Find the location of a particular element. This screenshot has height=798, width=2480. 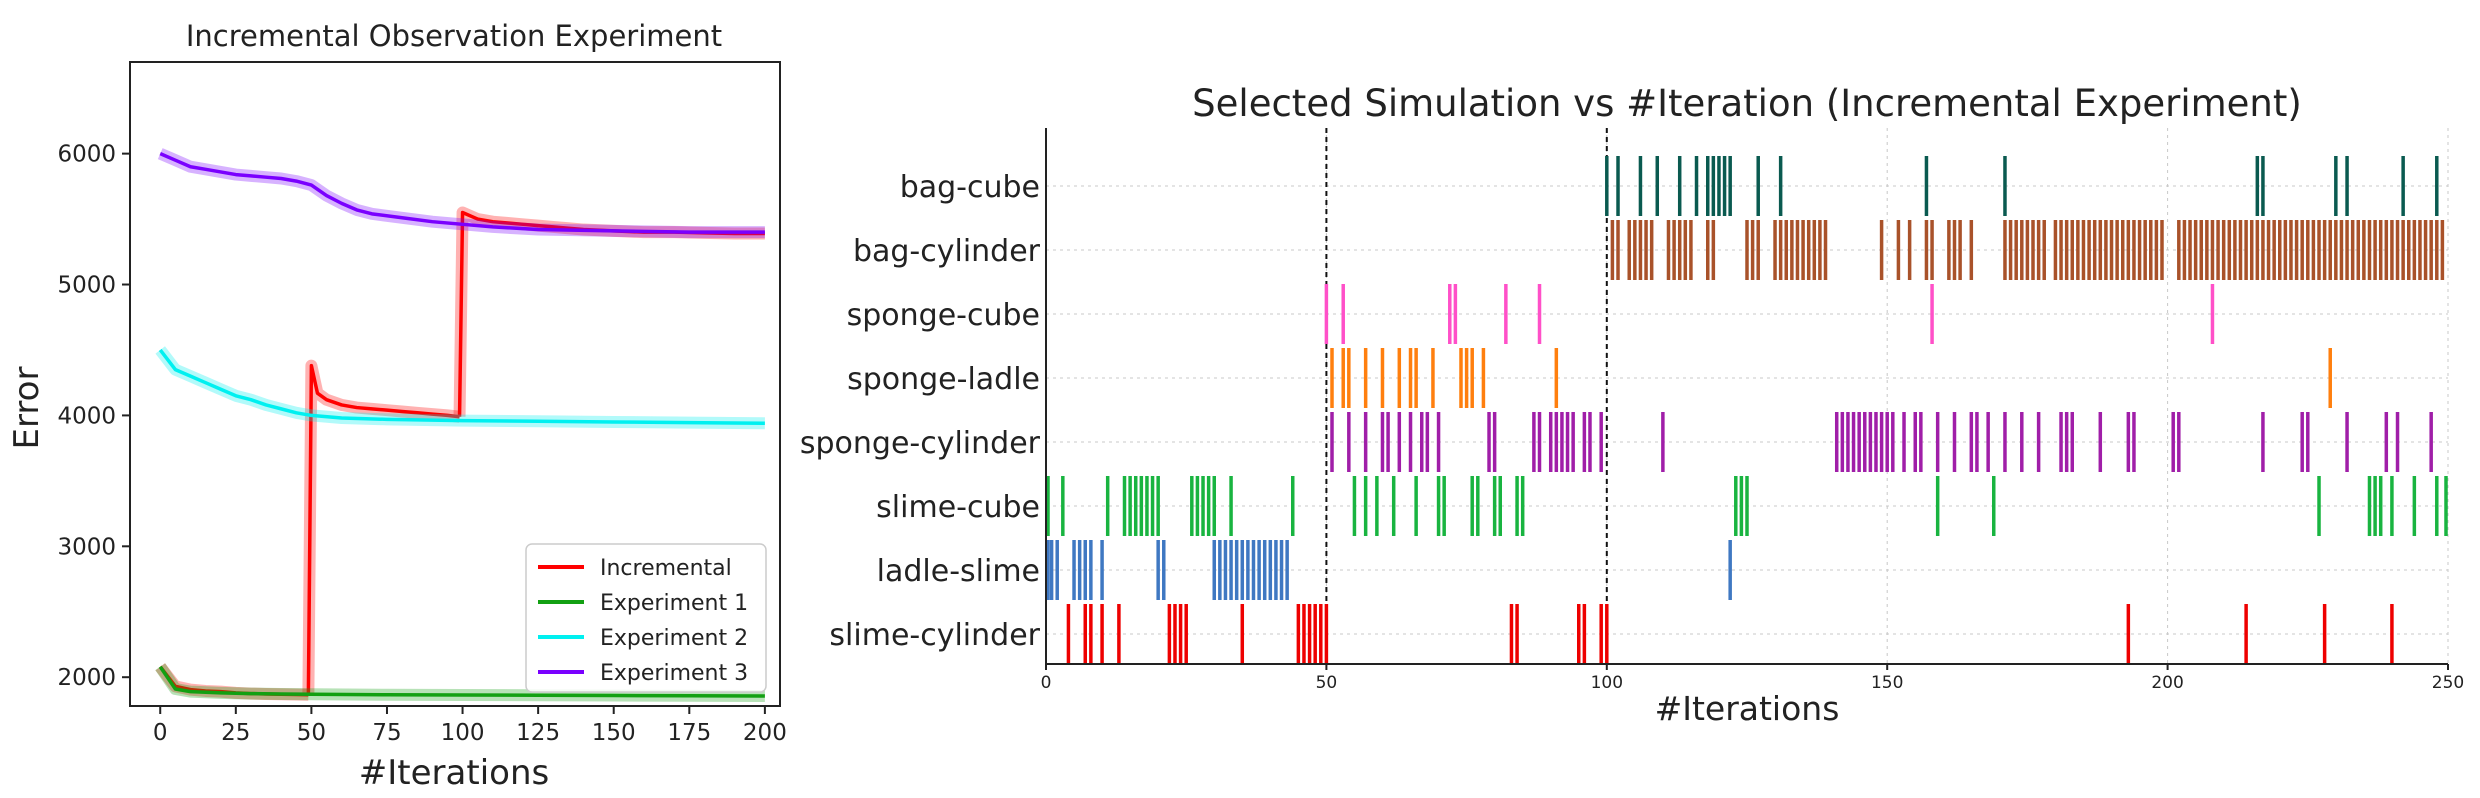

legend-label-incremental: Incremental is located at coordinates (666, 568).